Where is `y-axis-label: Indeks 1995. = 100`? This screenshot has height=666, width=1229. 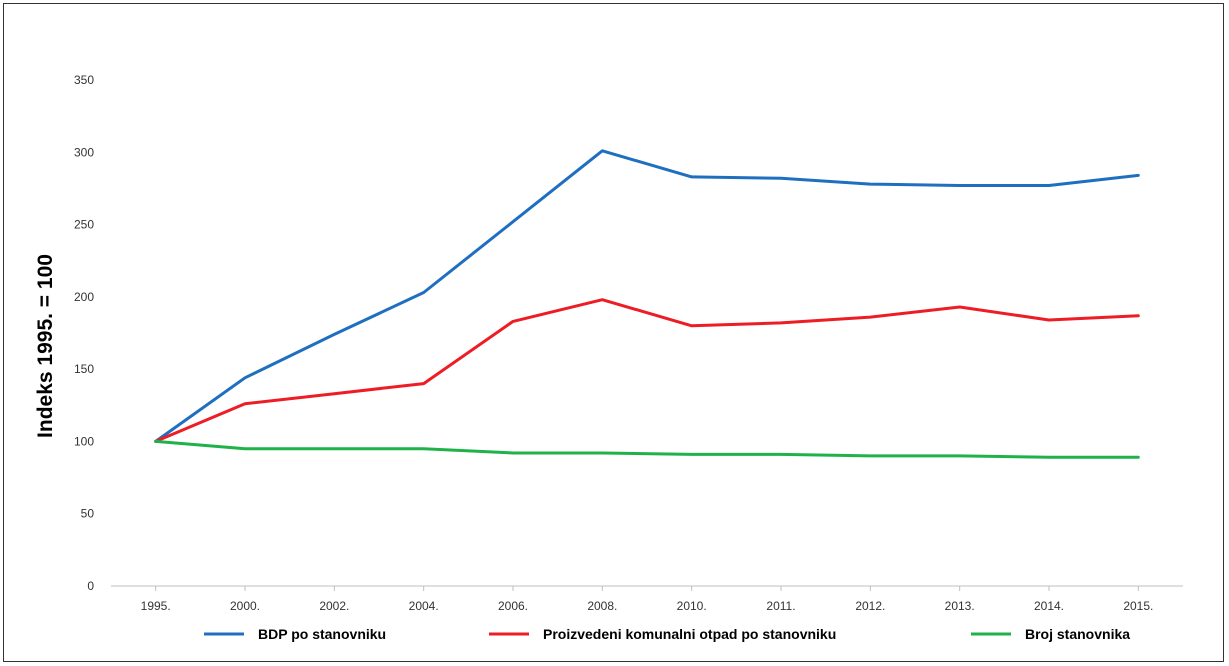 y-axis-label: Indeks 1995. = 100 is located at coordinates (45, 346).